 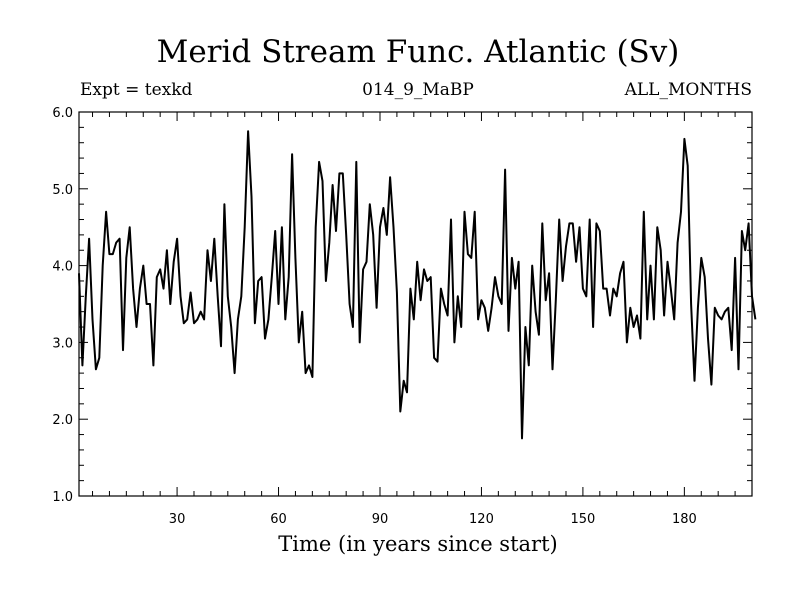 What do you see at coordinates (177, 519) in the screenshot?
I see `x-tick-label: 30` at bounding box center [177, 519].